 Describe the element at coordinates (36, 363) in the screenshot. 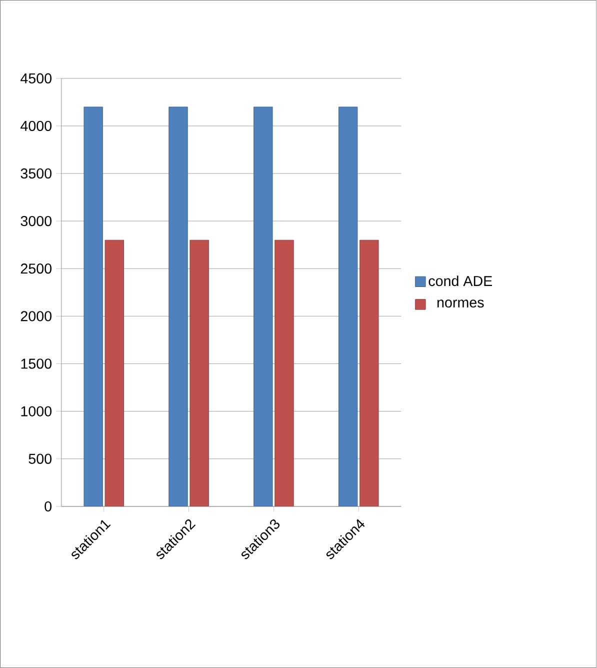

I see `y-tick-label: 1500` at that location.